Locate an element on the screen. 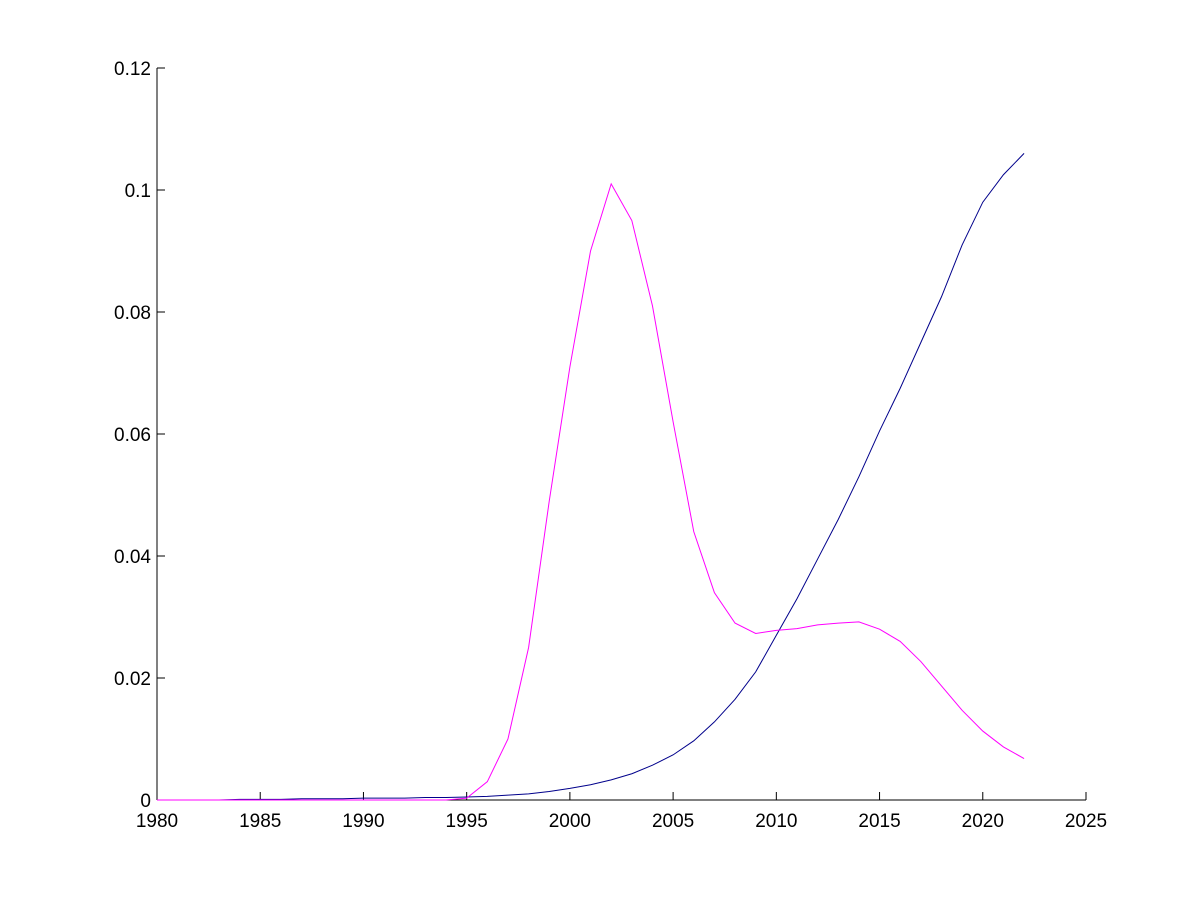 The image size is (1200, 900). y-tick-label: 0.1 is located at coordinates (138, 191).